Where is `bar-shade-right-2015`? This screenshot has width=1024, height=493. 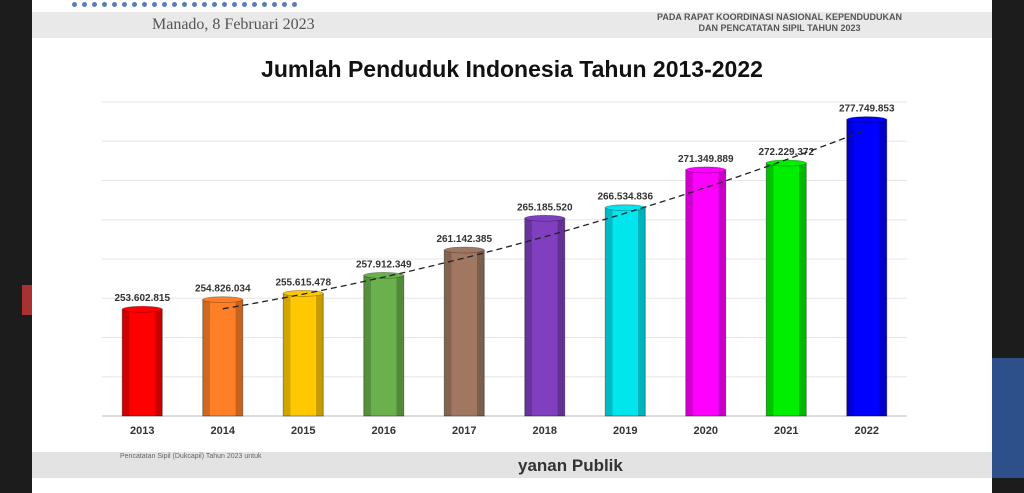
bar-shade-right-2015 is located at coordinates (320, 354).